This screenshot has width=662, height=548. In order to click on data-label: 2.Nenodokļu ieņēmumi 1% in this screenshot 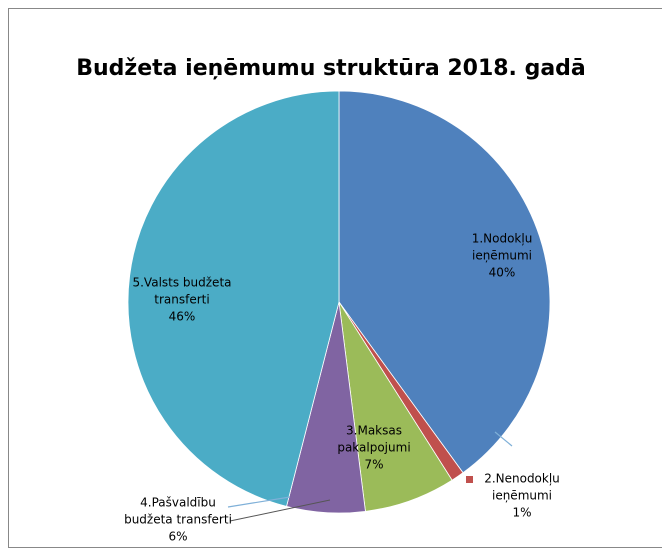, I will do `click(522, 496)`.